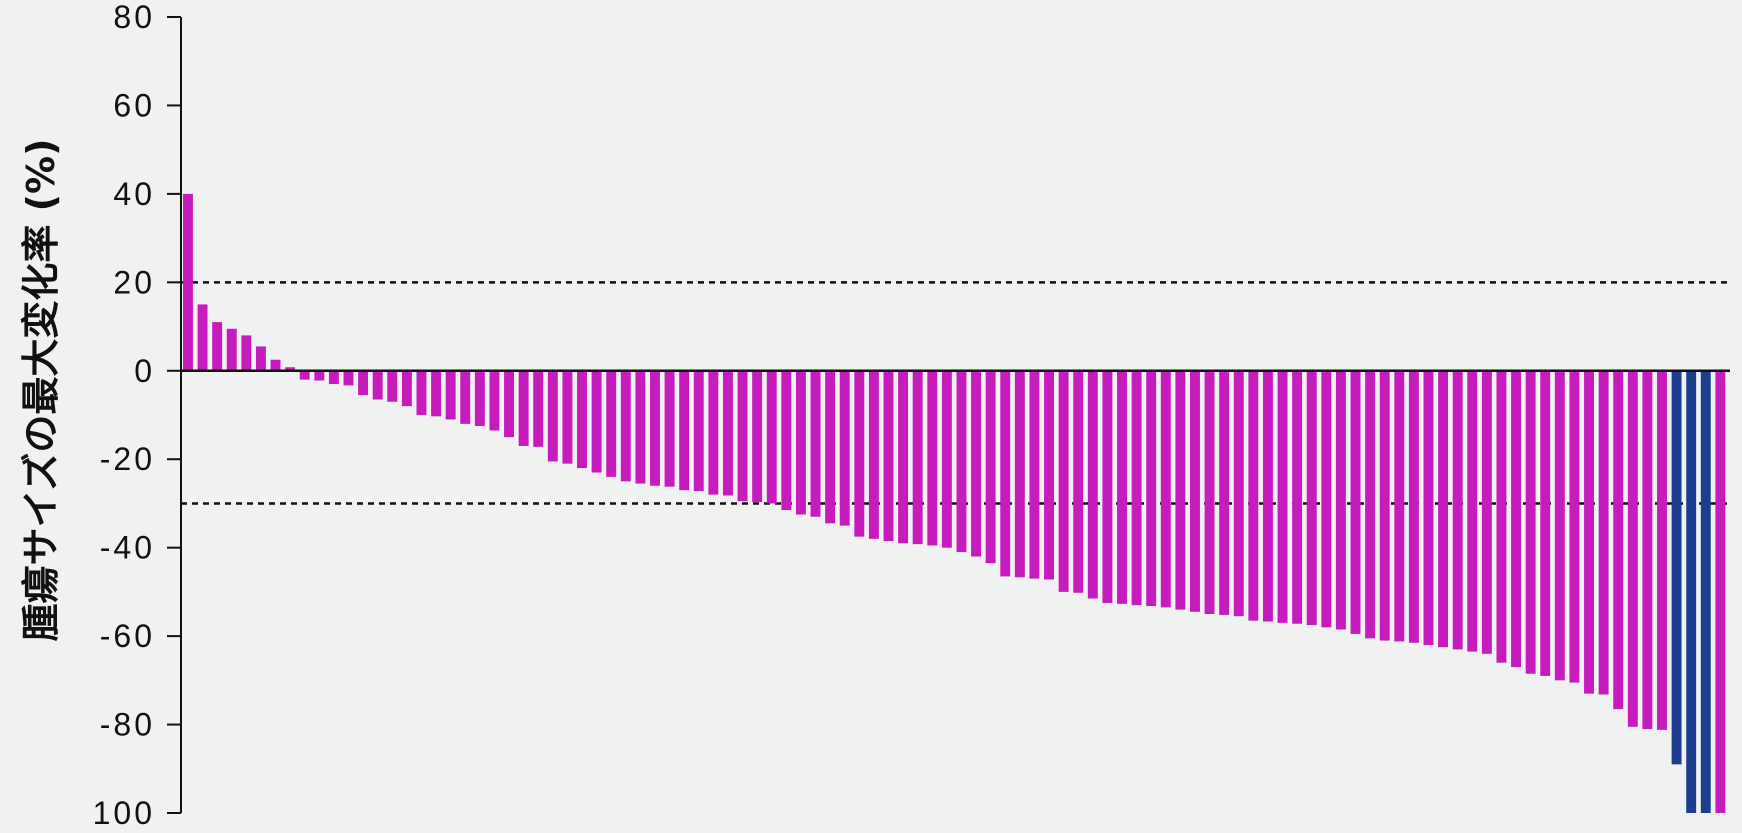 This screenshot has height=833, width=1742. Describe the element at coordinates (144, 371) in the screenshot. I see `y-tick-label-4: 0` at that location.